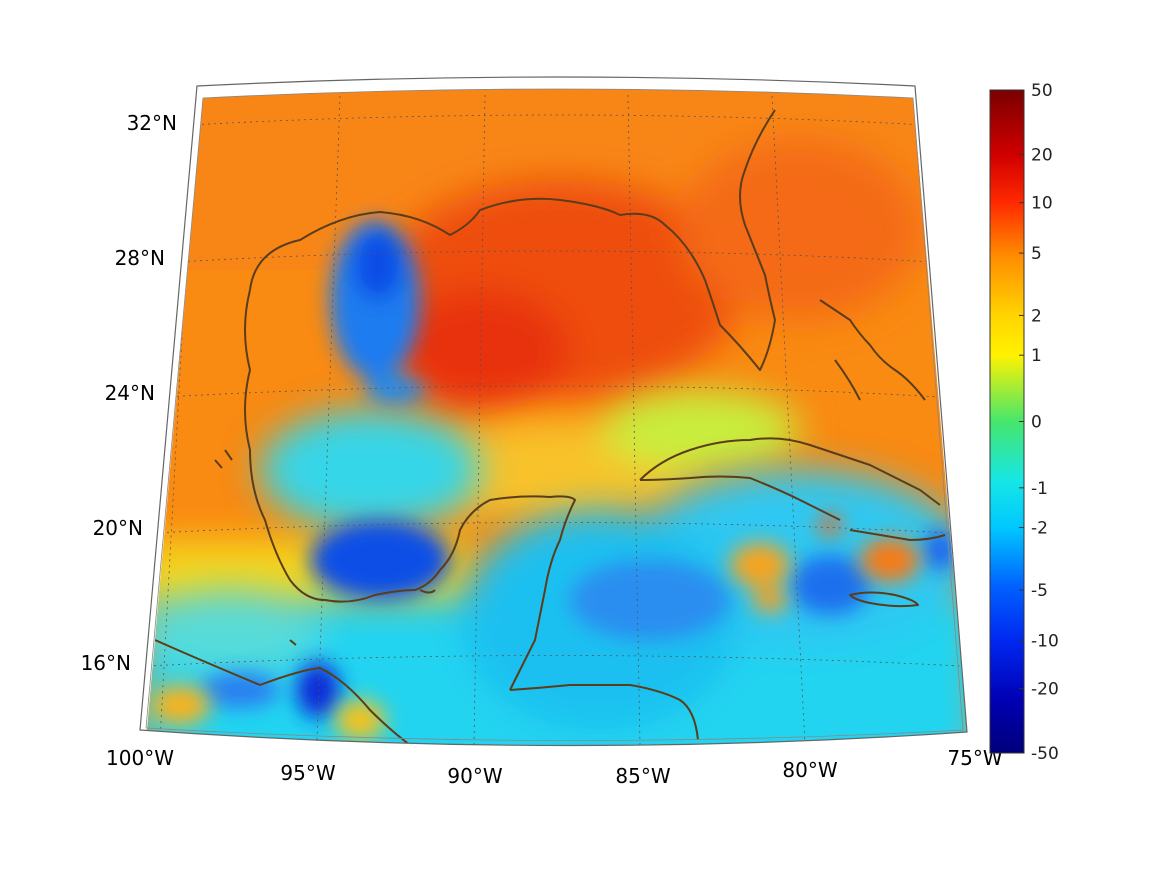  Describe the element at coordinates (1036, 316) in the screenshot. I see `colorbar-tick-label: 2` at that location.